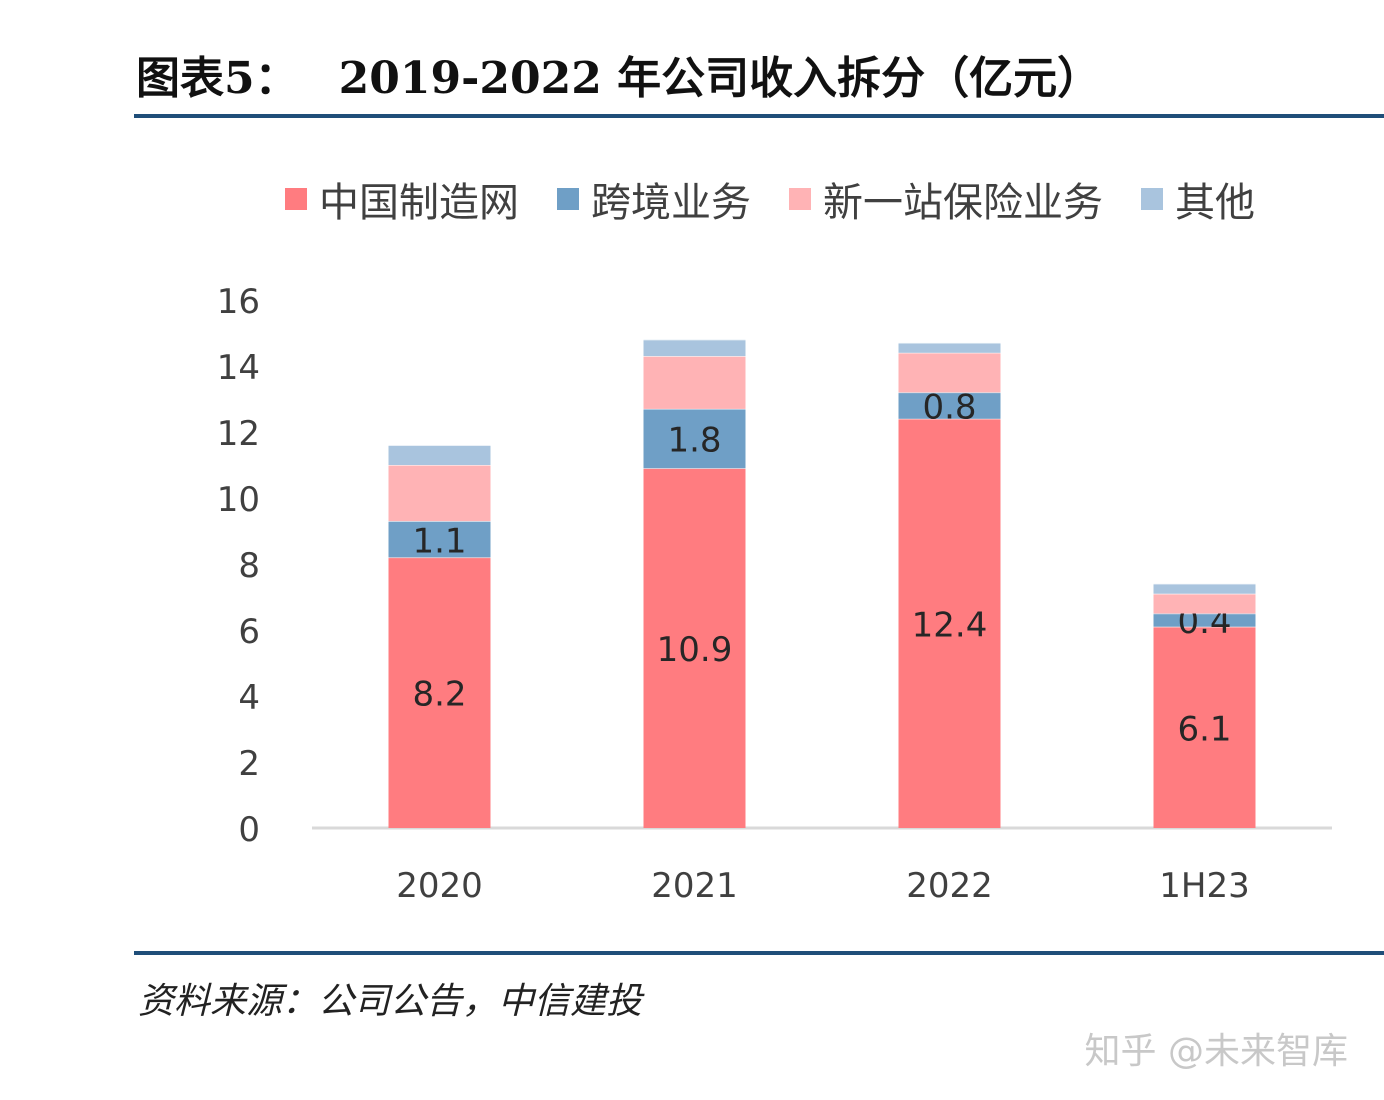 The image size is (1384, 1100). Describe the element at coordinates (249, 632) in the screenshot. I see `y-tick-label: 6` at that location.